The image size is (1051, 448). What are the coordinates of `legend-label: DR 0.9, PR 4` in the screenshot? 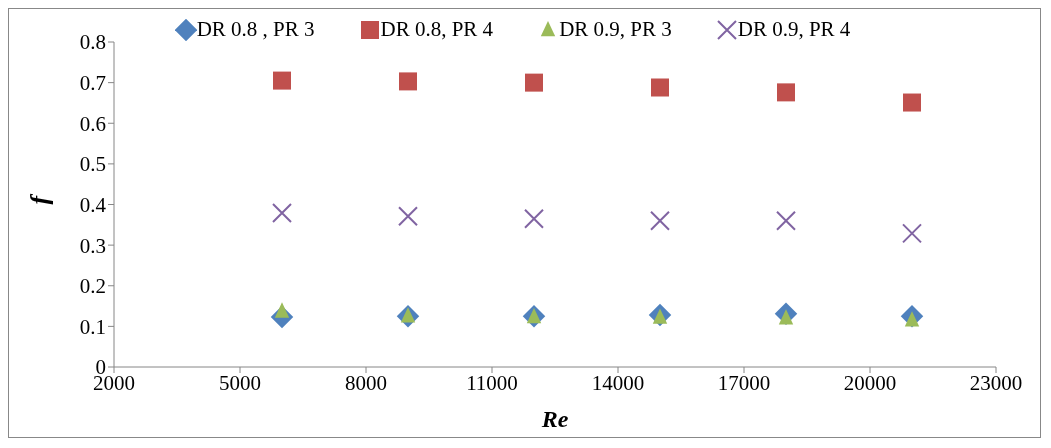 It's located at (794, 29).